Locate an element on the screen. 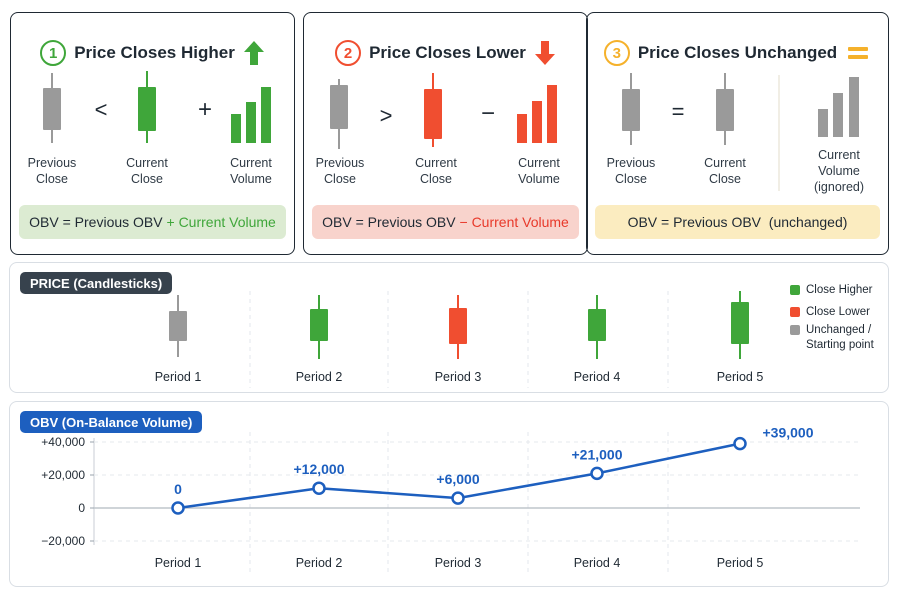 This screenshot has width=900, height=600. rule-card-header: 1 Price Closes Higher is located at coordinates (152, 53).